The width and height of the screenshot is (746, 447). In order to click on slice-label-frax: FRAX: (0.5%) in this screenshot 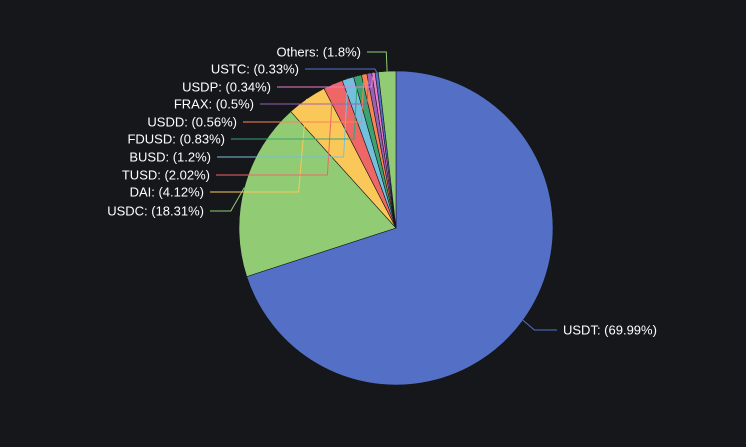, I will do `click(214, 104)`.